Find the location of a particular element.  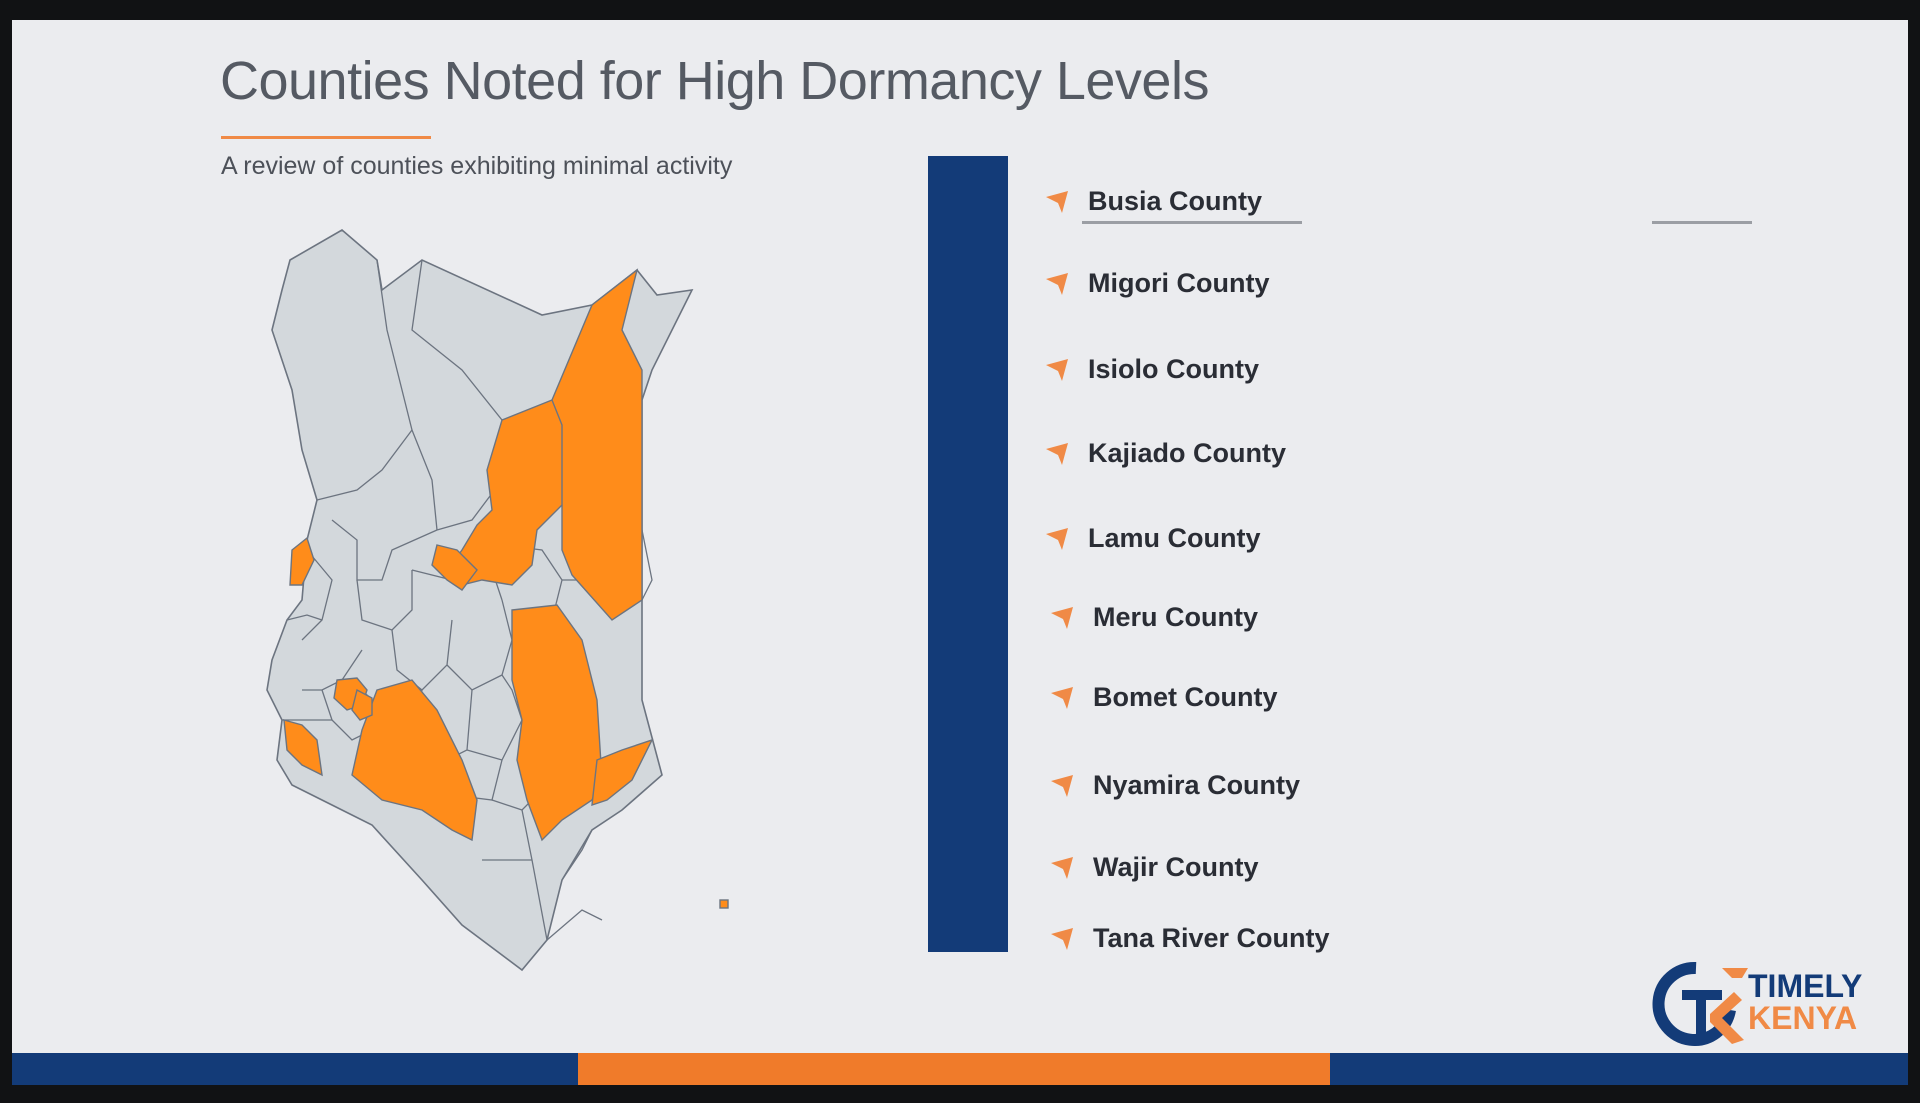

footer-segment-navy-left is located at coordinates (295, 1069).